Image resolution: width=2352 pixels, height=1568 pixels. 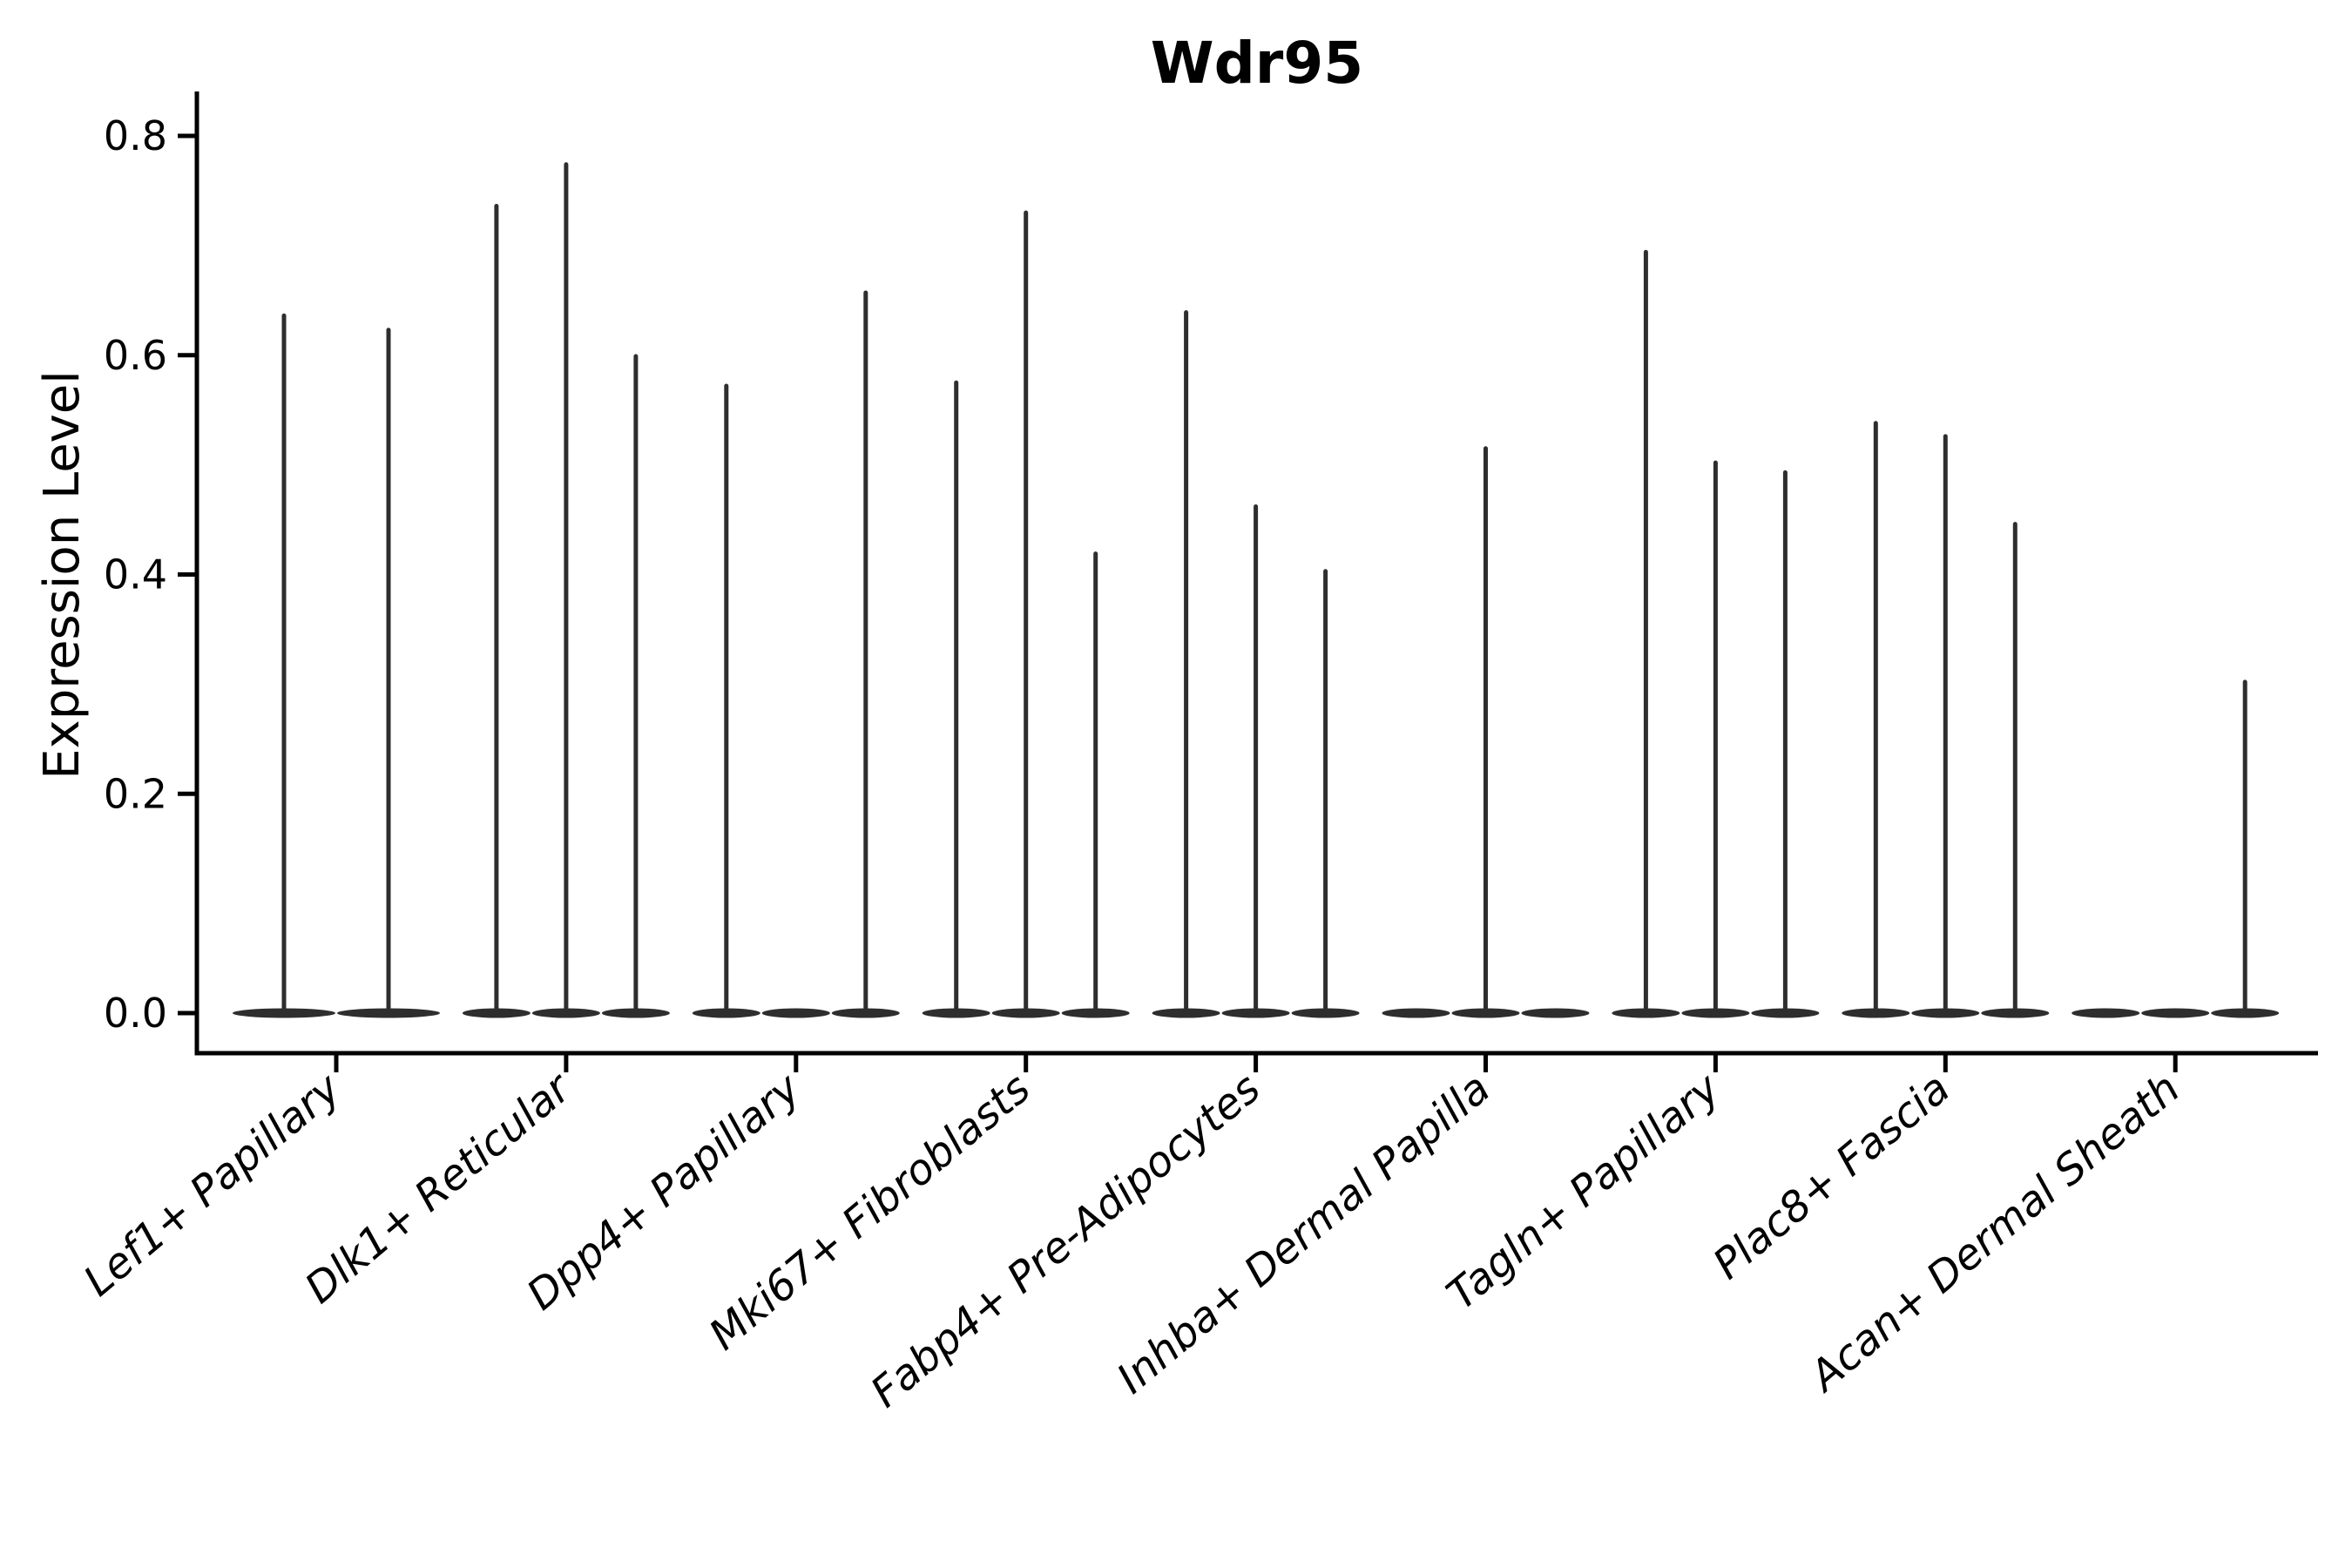 I want to click on y-tick-label: 0.6, so click(x=135, y=356).